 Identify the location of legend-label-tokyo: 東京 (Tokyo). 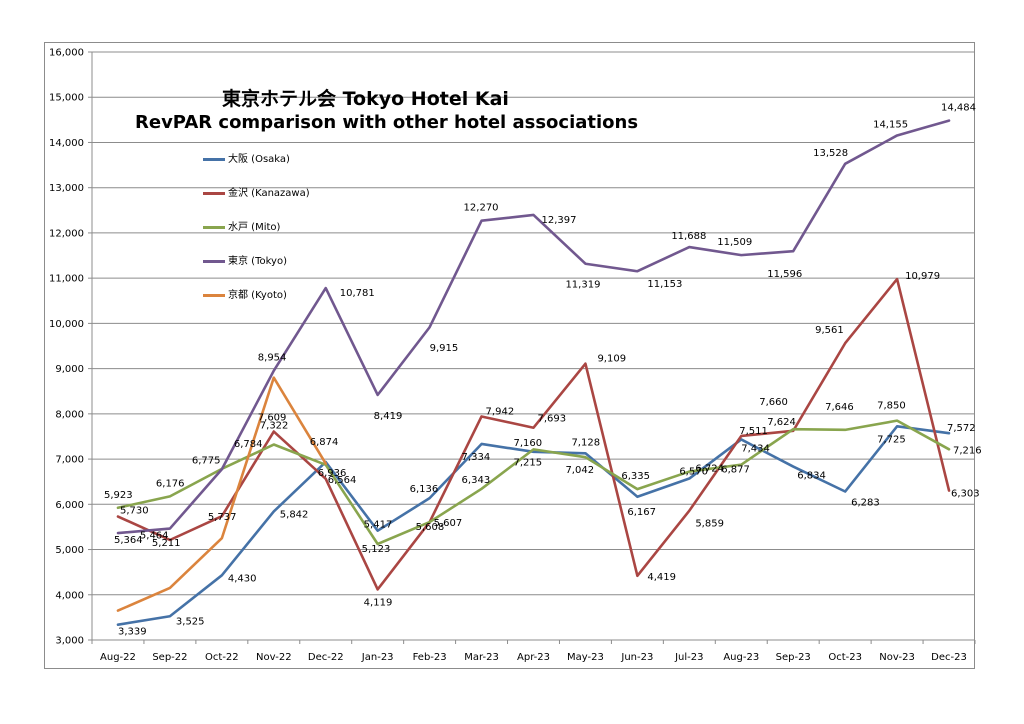
(257, 261).